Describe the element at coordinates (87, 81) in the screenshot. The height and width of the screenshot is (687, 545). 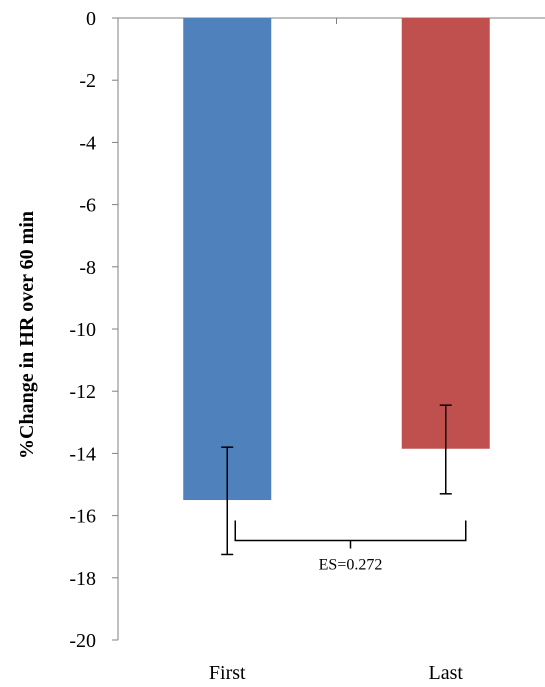
I see `y-tick-label: -2` at that location.